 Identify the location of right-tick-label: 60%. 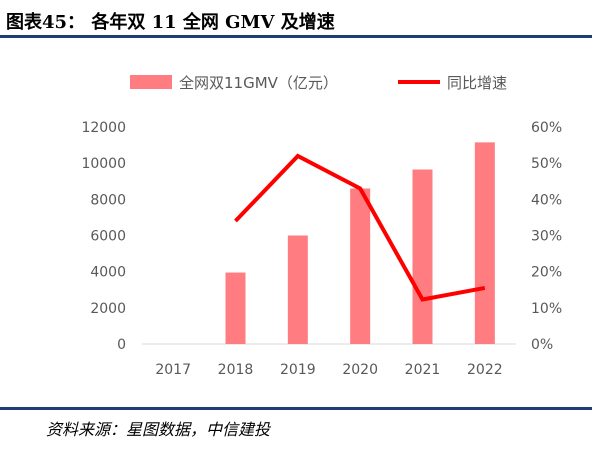
(546, 128).